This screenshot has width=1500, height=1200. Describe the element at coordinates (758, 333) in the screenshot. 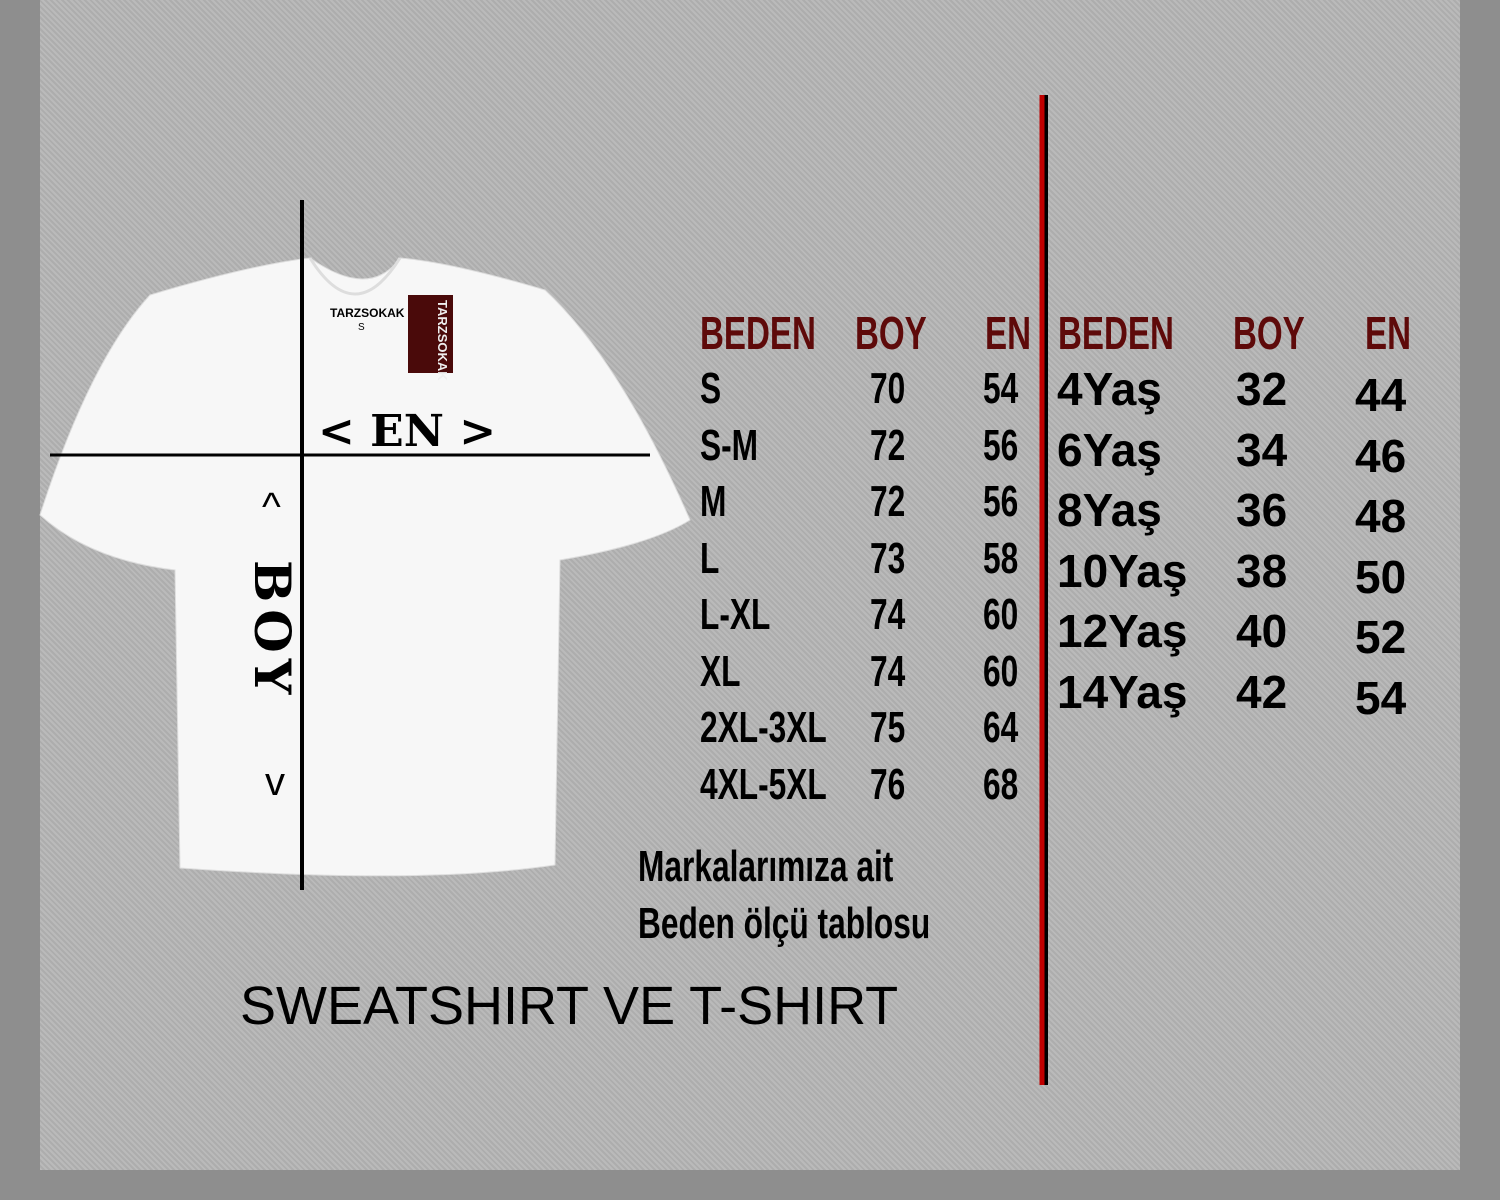

I see `adult-header-beden: BEDEN` at that location.